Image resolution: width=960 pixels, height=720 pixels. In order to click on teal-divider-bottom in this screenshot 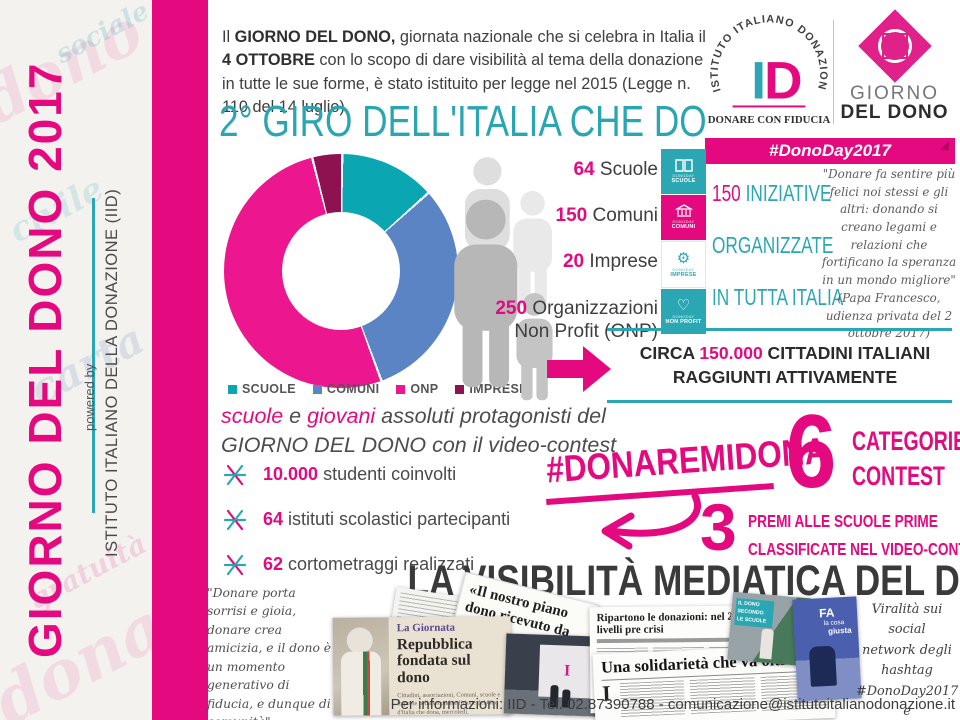, I will do `click(779, 401)`.